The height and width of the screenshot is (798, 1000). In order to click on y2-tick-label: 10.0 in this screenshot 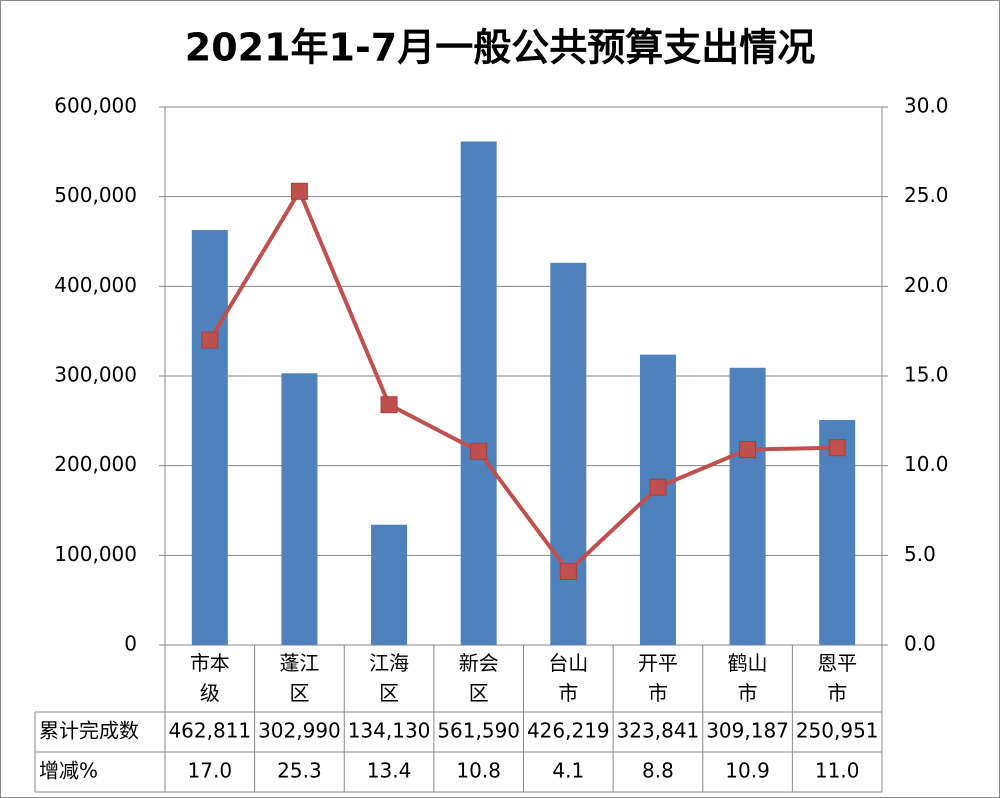, I will do `click(926, 464)`.